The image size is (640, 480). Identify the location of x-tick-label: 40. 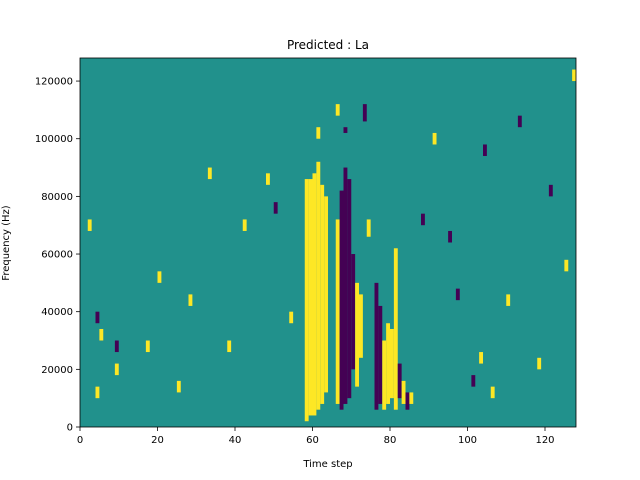
(235, 440).